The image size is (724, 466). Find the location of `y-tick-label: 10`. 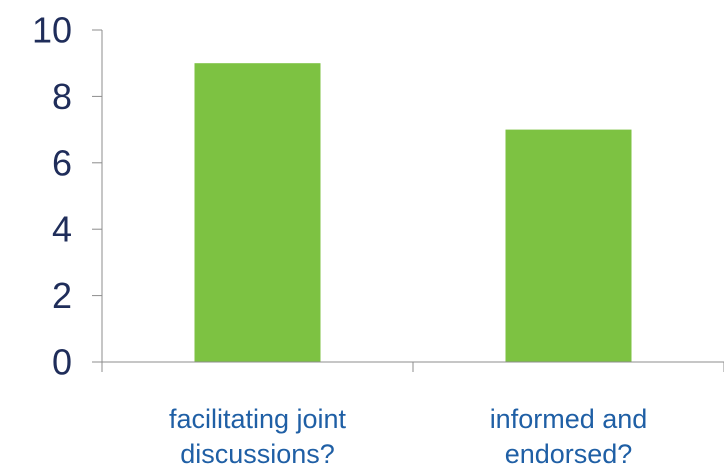

y-tick-label: 10 is located at coordinates (52, 30).